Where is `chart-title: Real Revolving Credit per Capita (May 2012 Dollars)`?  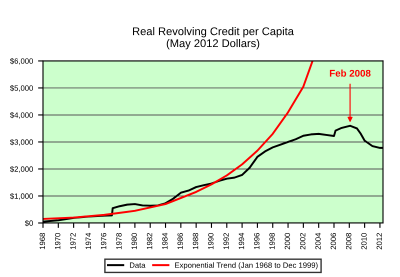
chart-title: Real Revolving Credit per Capita (May 2012 Dollars) is located at coordinates (213, 38).